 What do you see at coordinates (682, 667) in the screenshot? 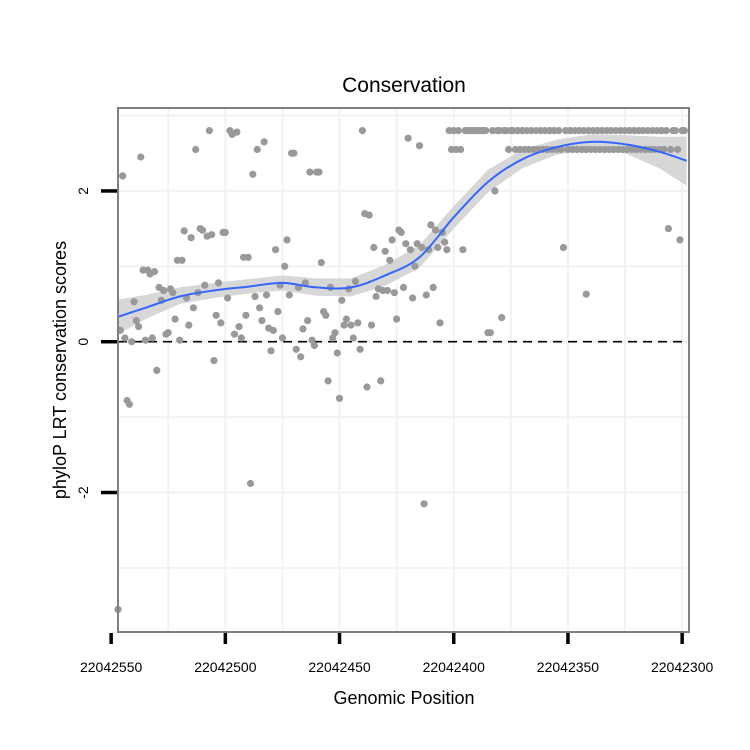
I see `x-tick-label: 22042300` at bounding box center [682, 667].